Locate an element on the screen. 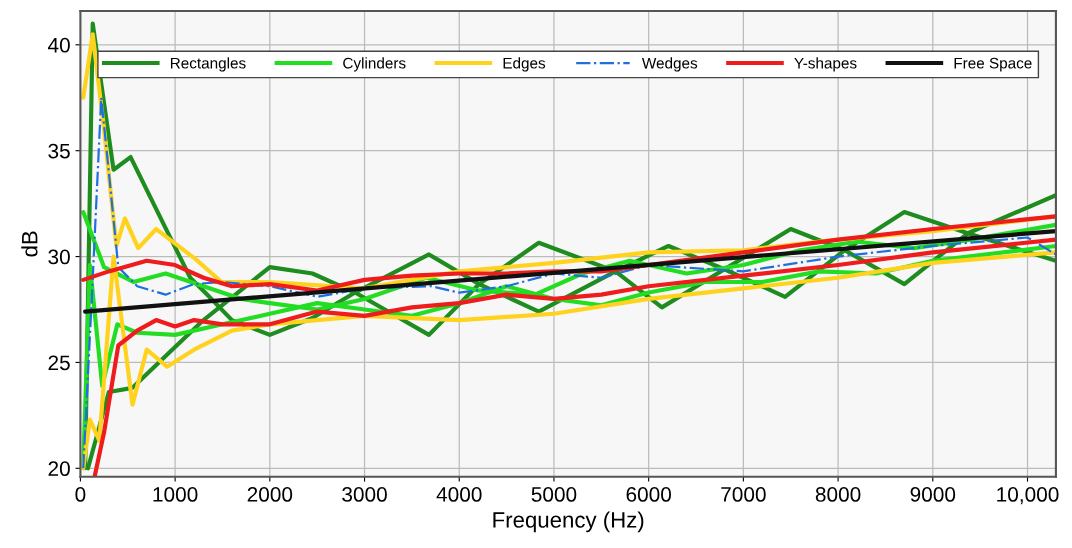 The height and width of the screenshot is (548, 1072). x-tick-label: 2000 is located at coordinates (270, 494).